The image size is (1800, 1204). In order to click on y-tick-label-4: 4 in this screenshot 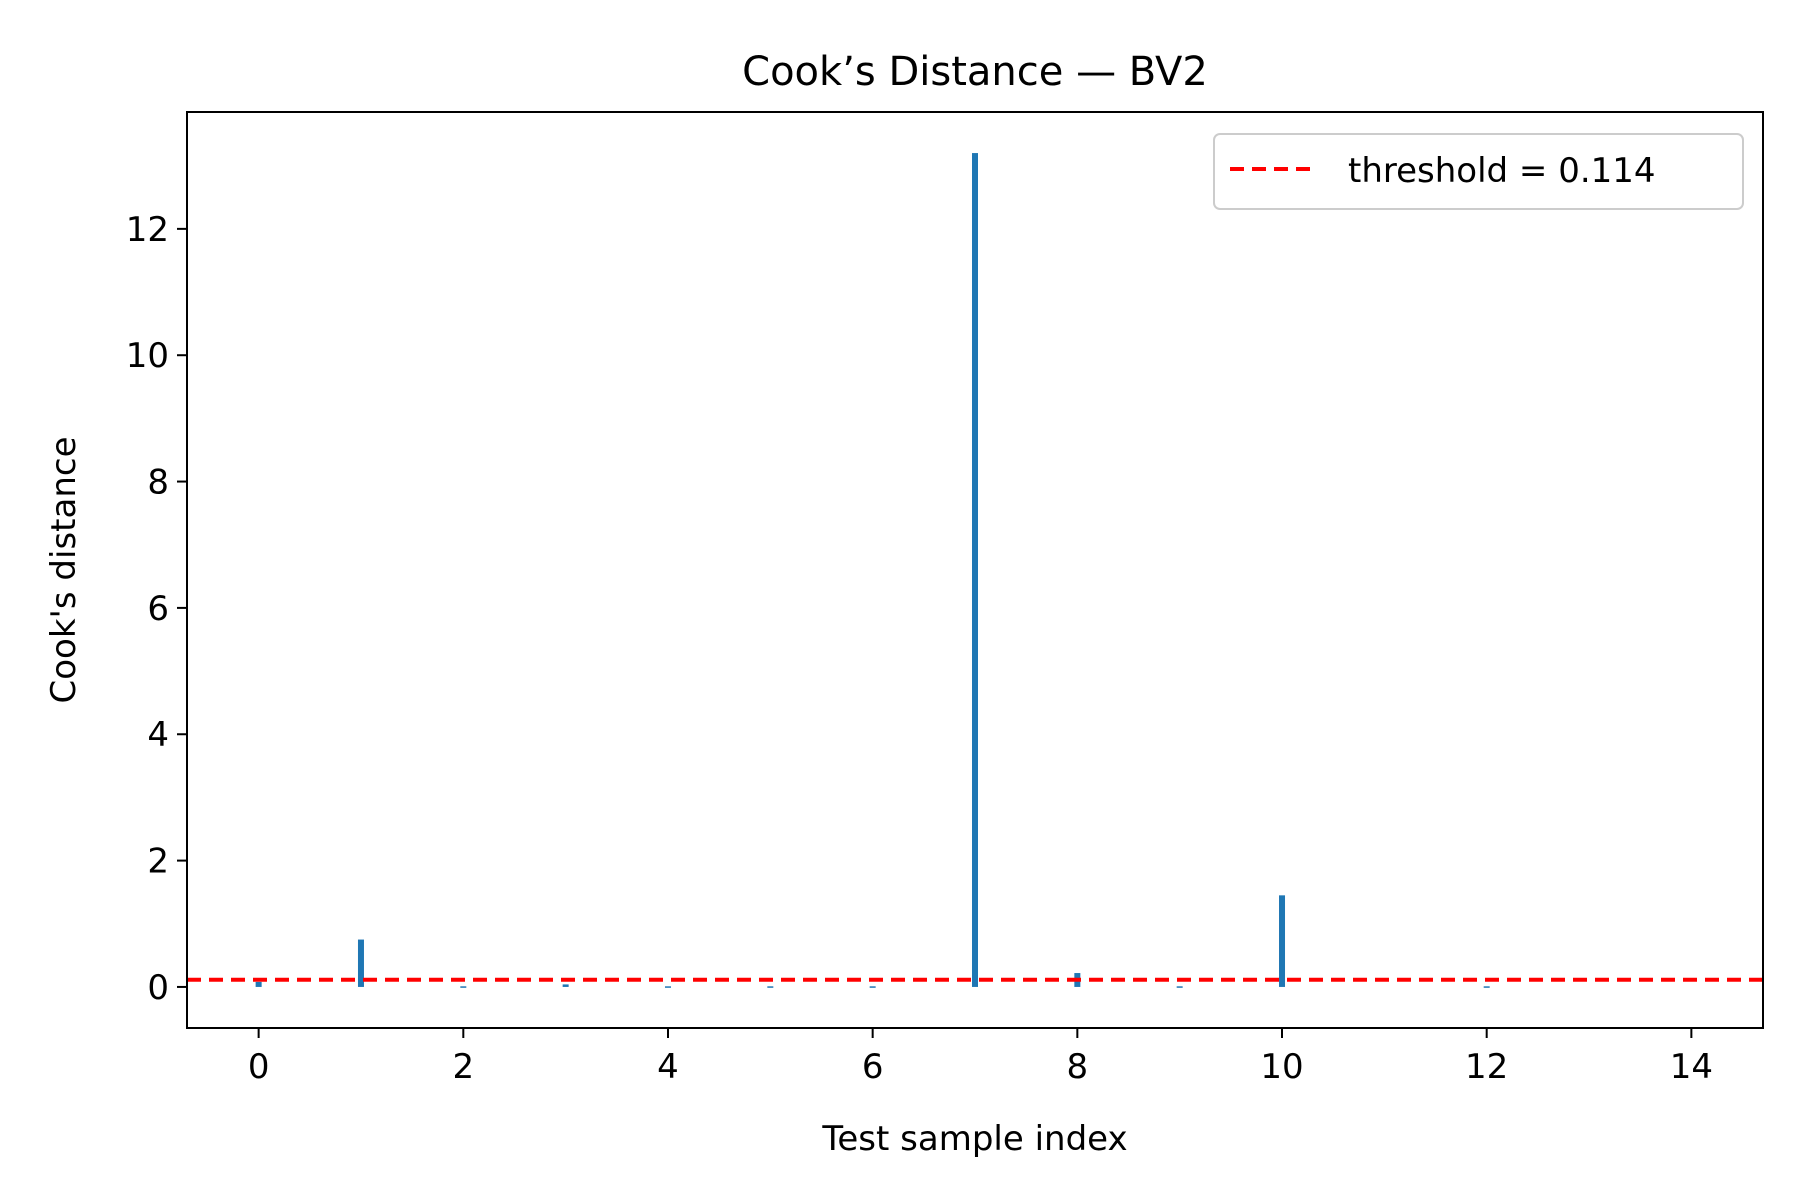, I will do `click(158, 735)`.